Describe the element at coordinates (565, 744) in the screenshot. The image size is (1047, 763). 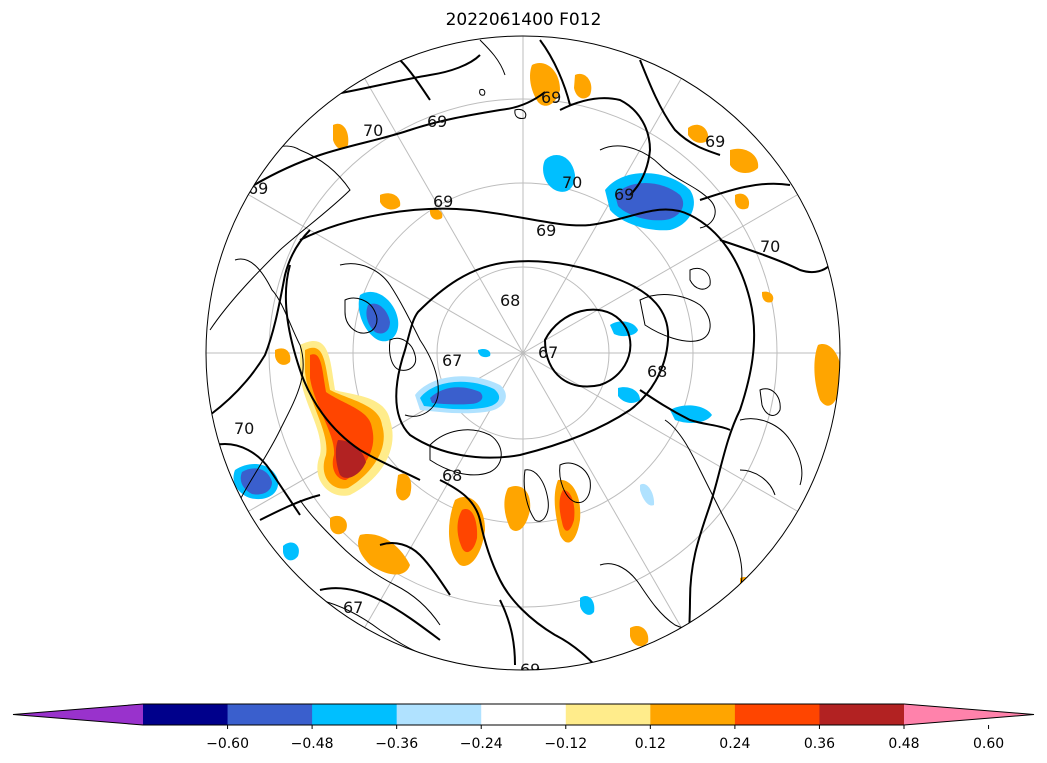
I see `colorbar-tick-label: −0.12` at that location.